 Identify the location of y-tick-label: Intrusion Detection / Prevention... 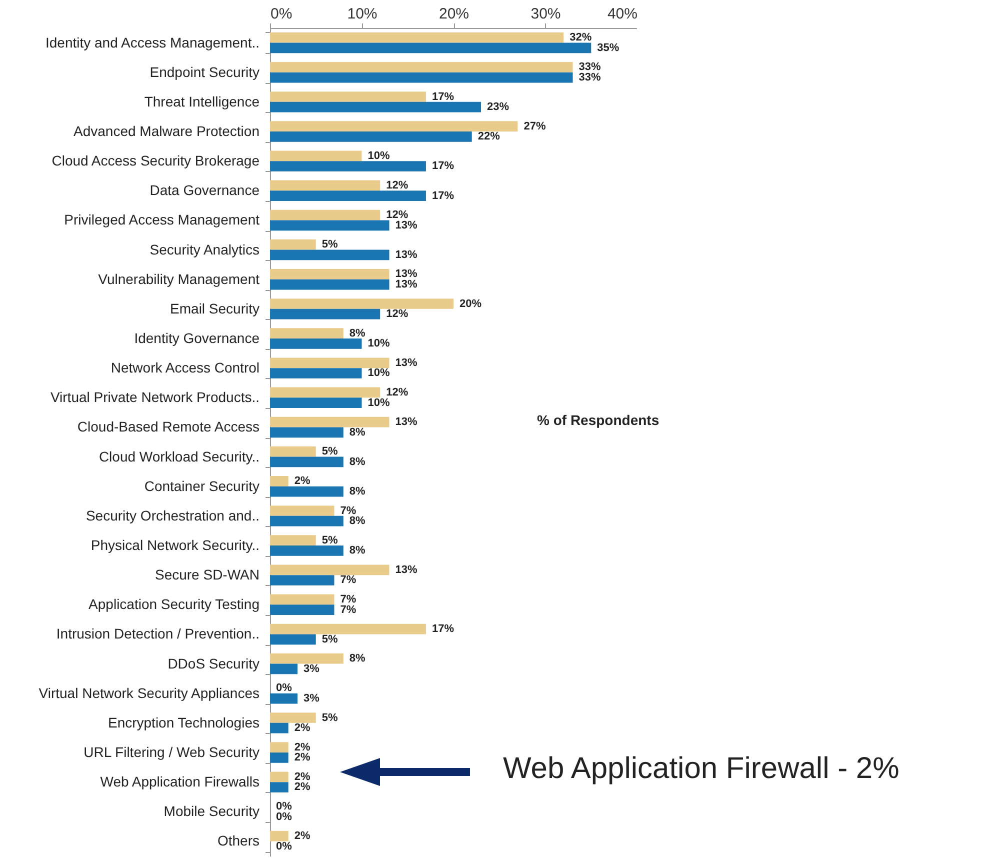
(158, 634).